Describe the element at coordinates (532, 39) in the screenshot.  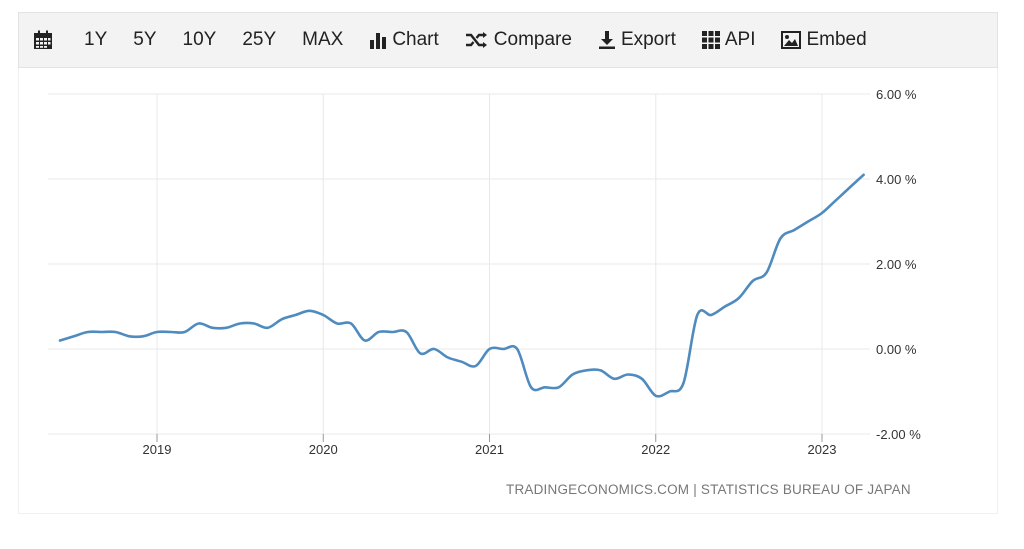
I see `compare-button-label: Compare` at that location.